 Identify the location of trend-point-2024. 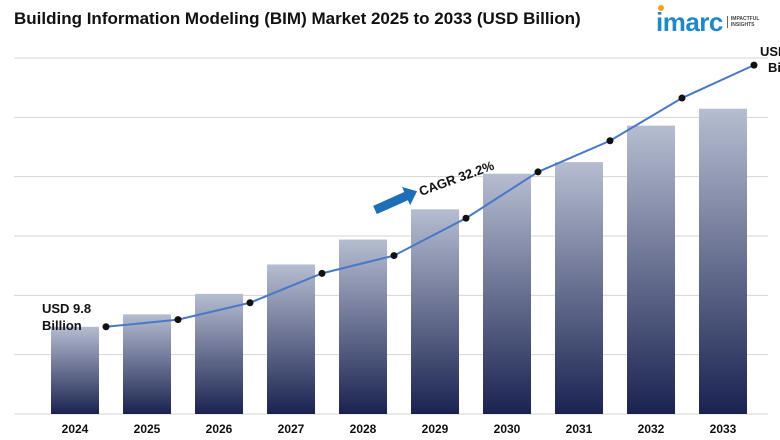
(106, 327).